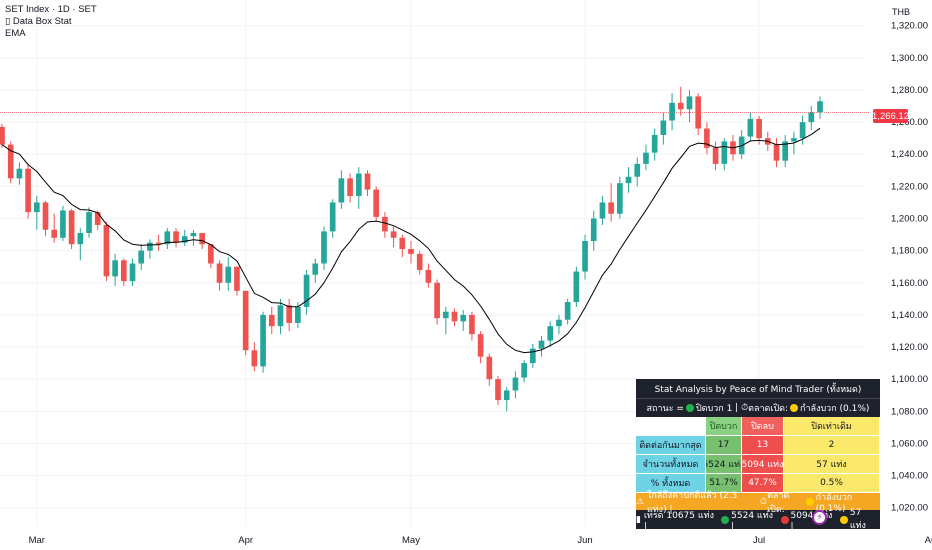 This screenshot has width=932, height=550. Describe the element at coordinates (641, 501) in the screenshot. I see `warning-icon: ⚠` at that location.